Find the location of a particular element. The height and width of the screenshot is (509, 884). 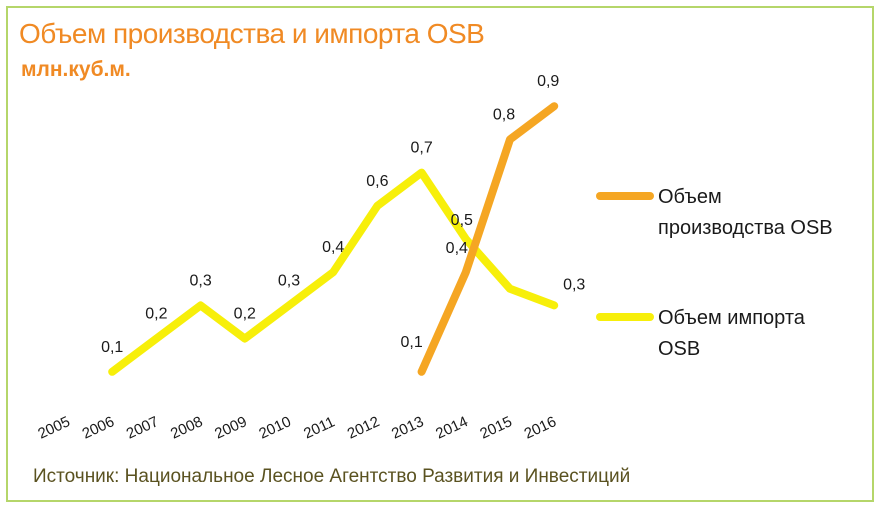

data-label: 0,6 is located at coordinates (377, 181).